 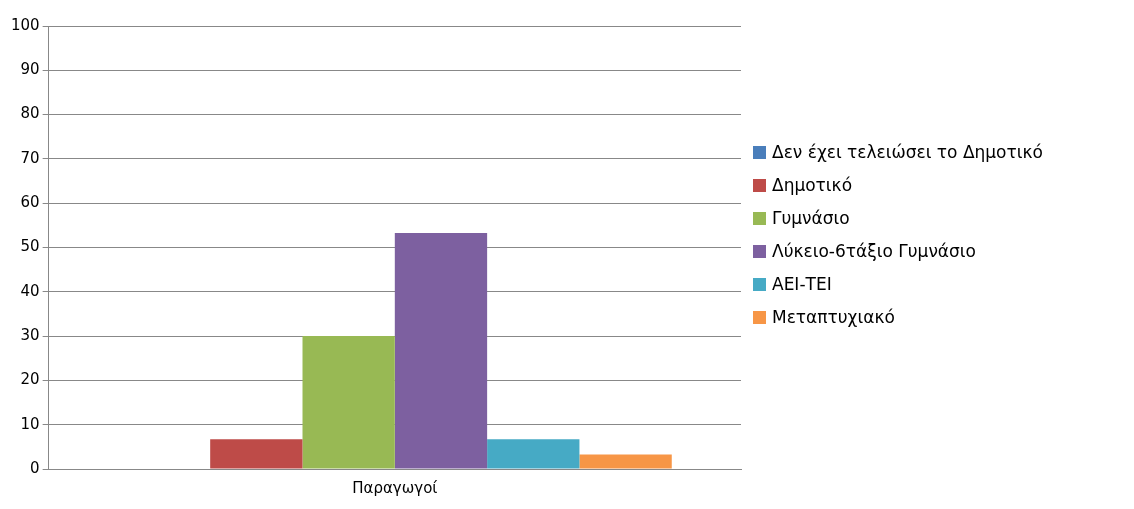 I want to click on legend-label: ΑΕΙ-ΤΕΙ, so click(x=802, y=284).